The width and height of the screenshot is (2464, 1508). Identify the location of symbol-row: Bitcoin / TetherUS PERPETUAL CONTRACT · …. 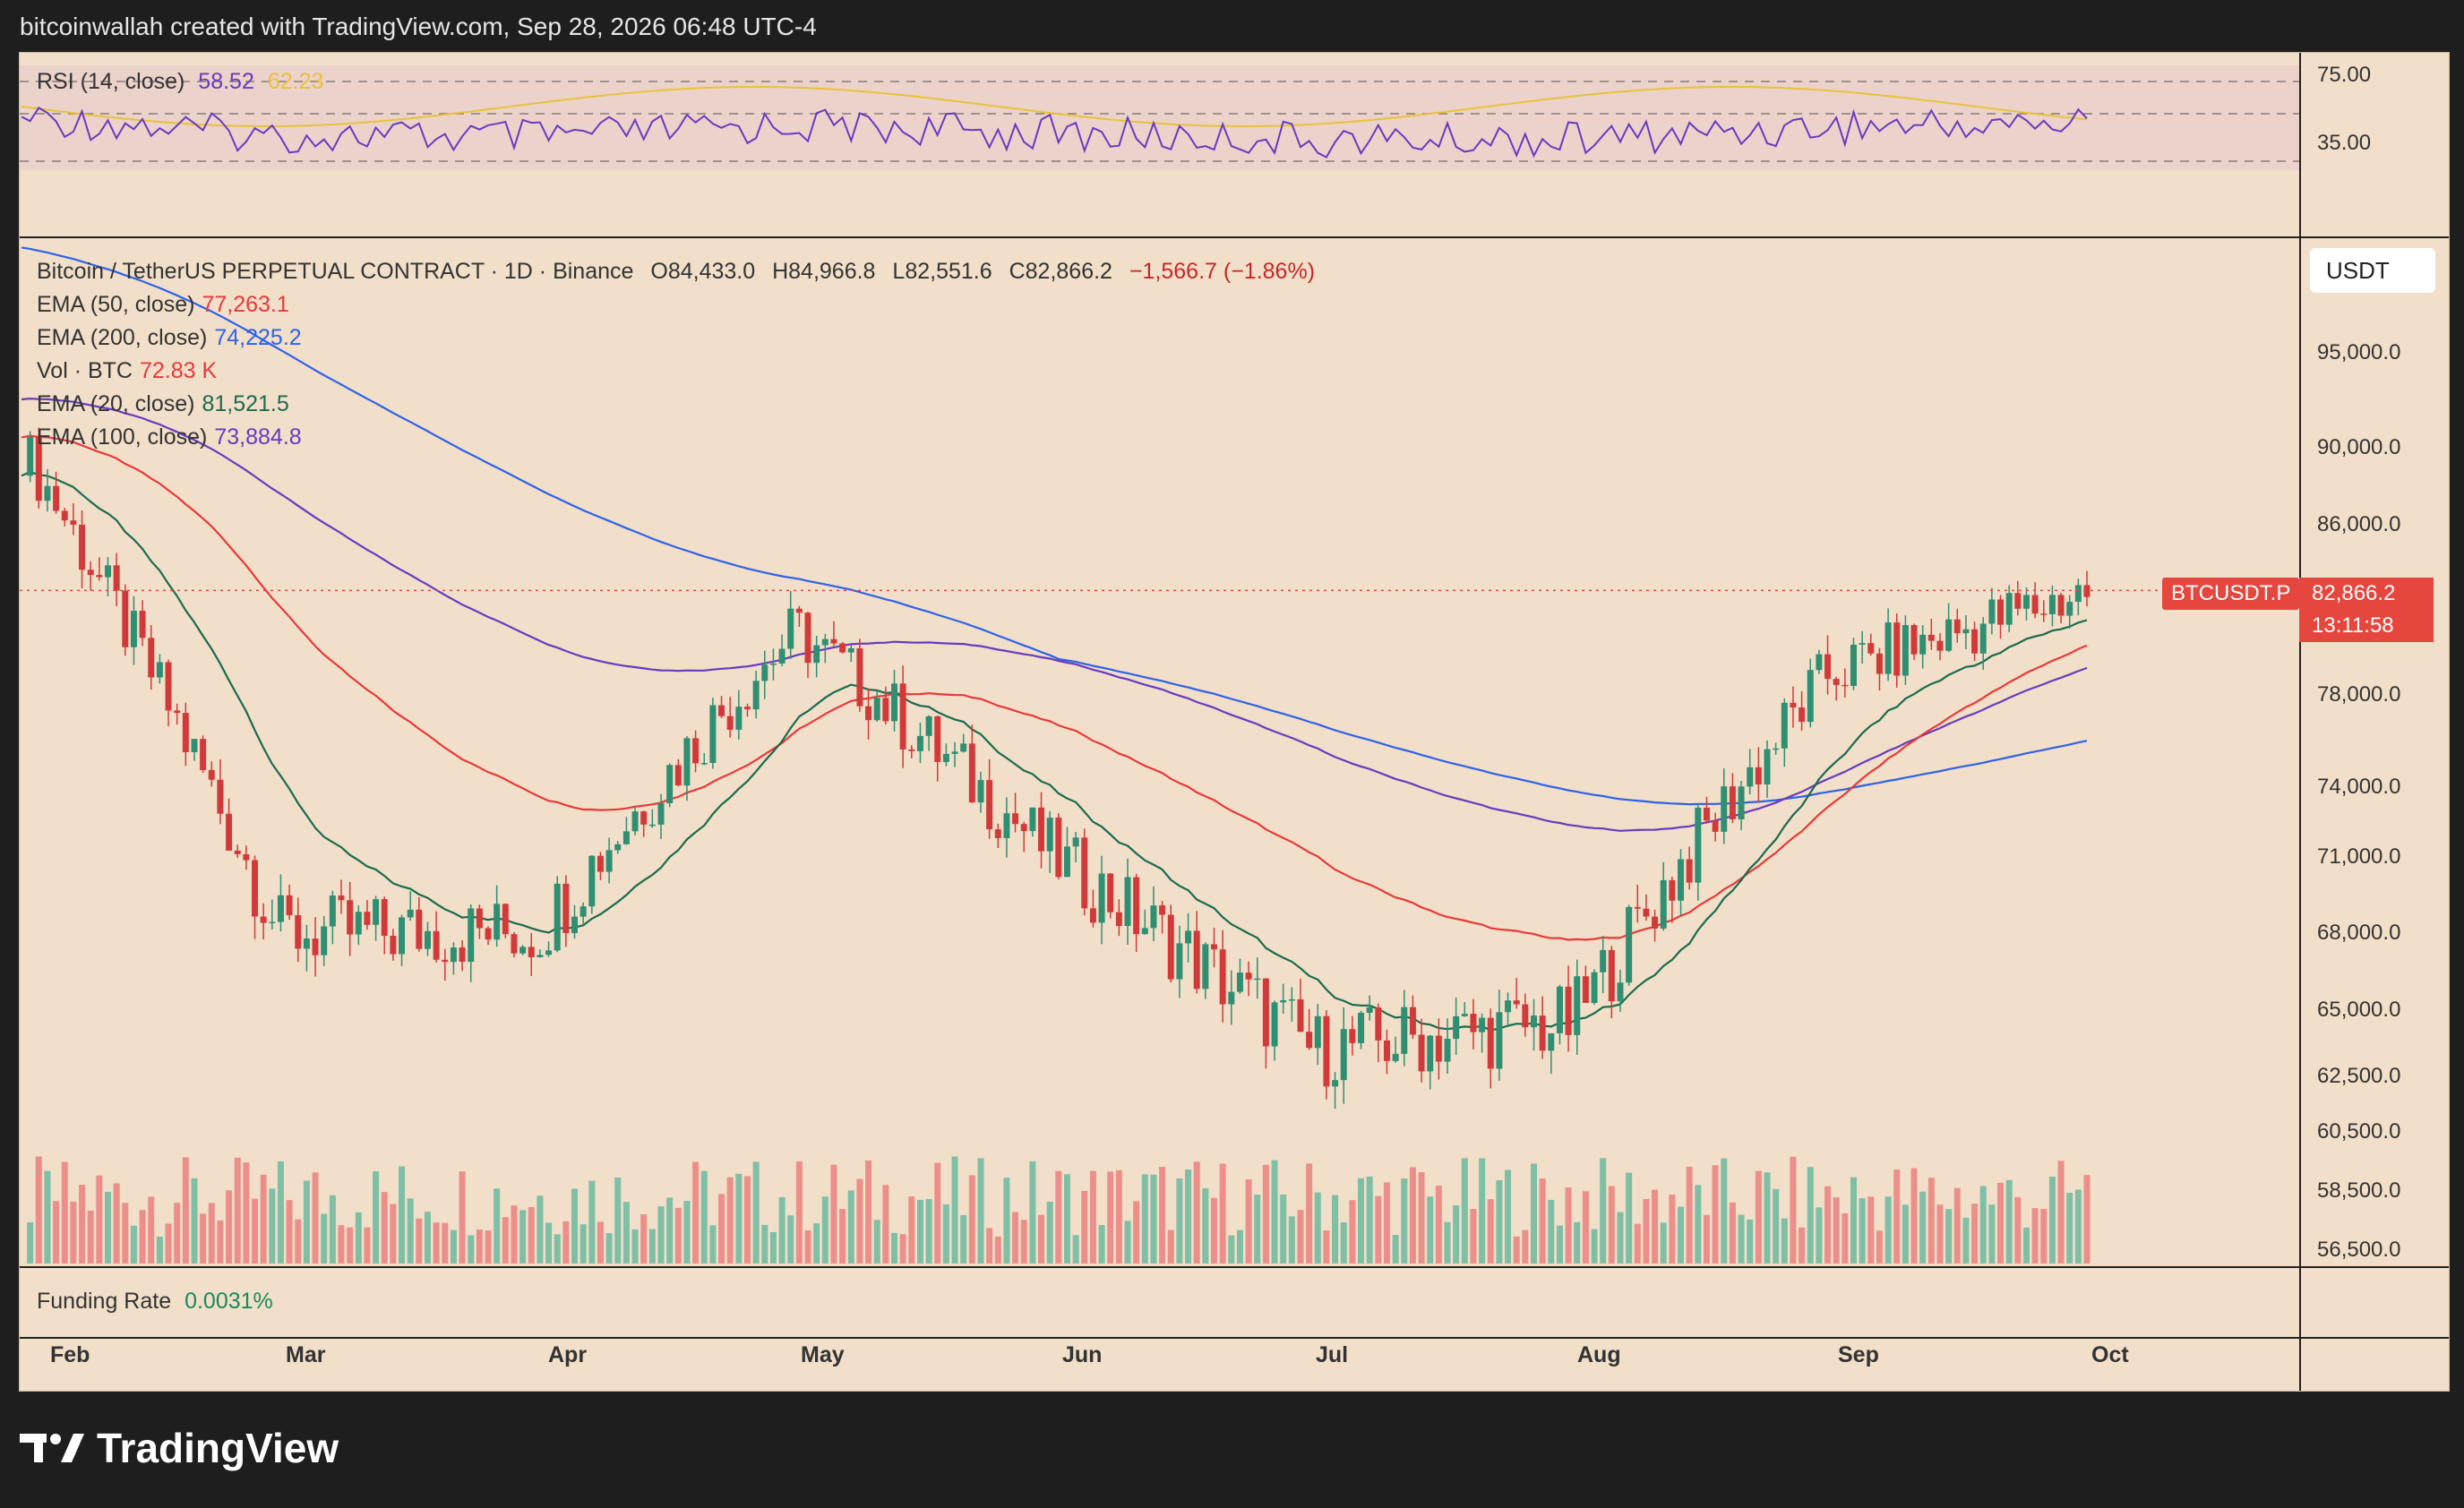
(676, 271).